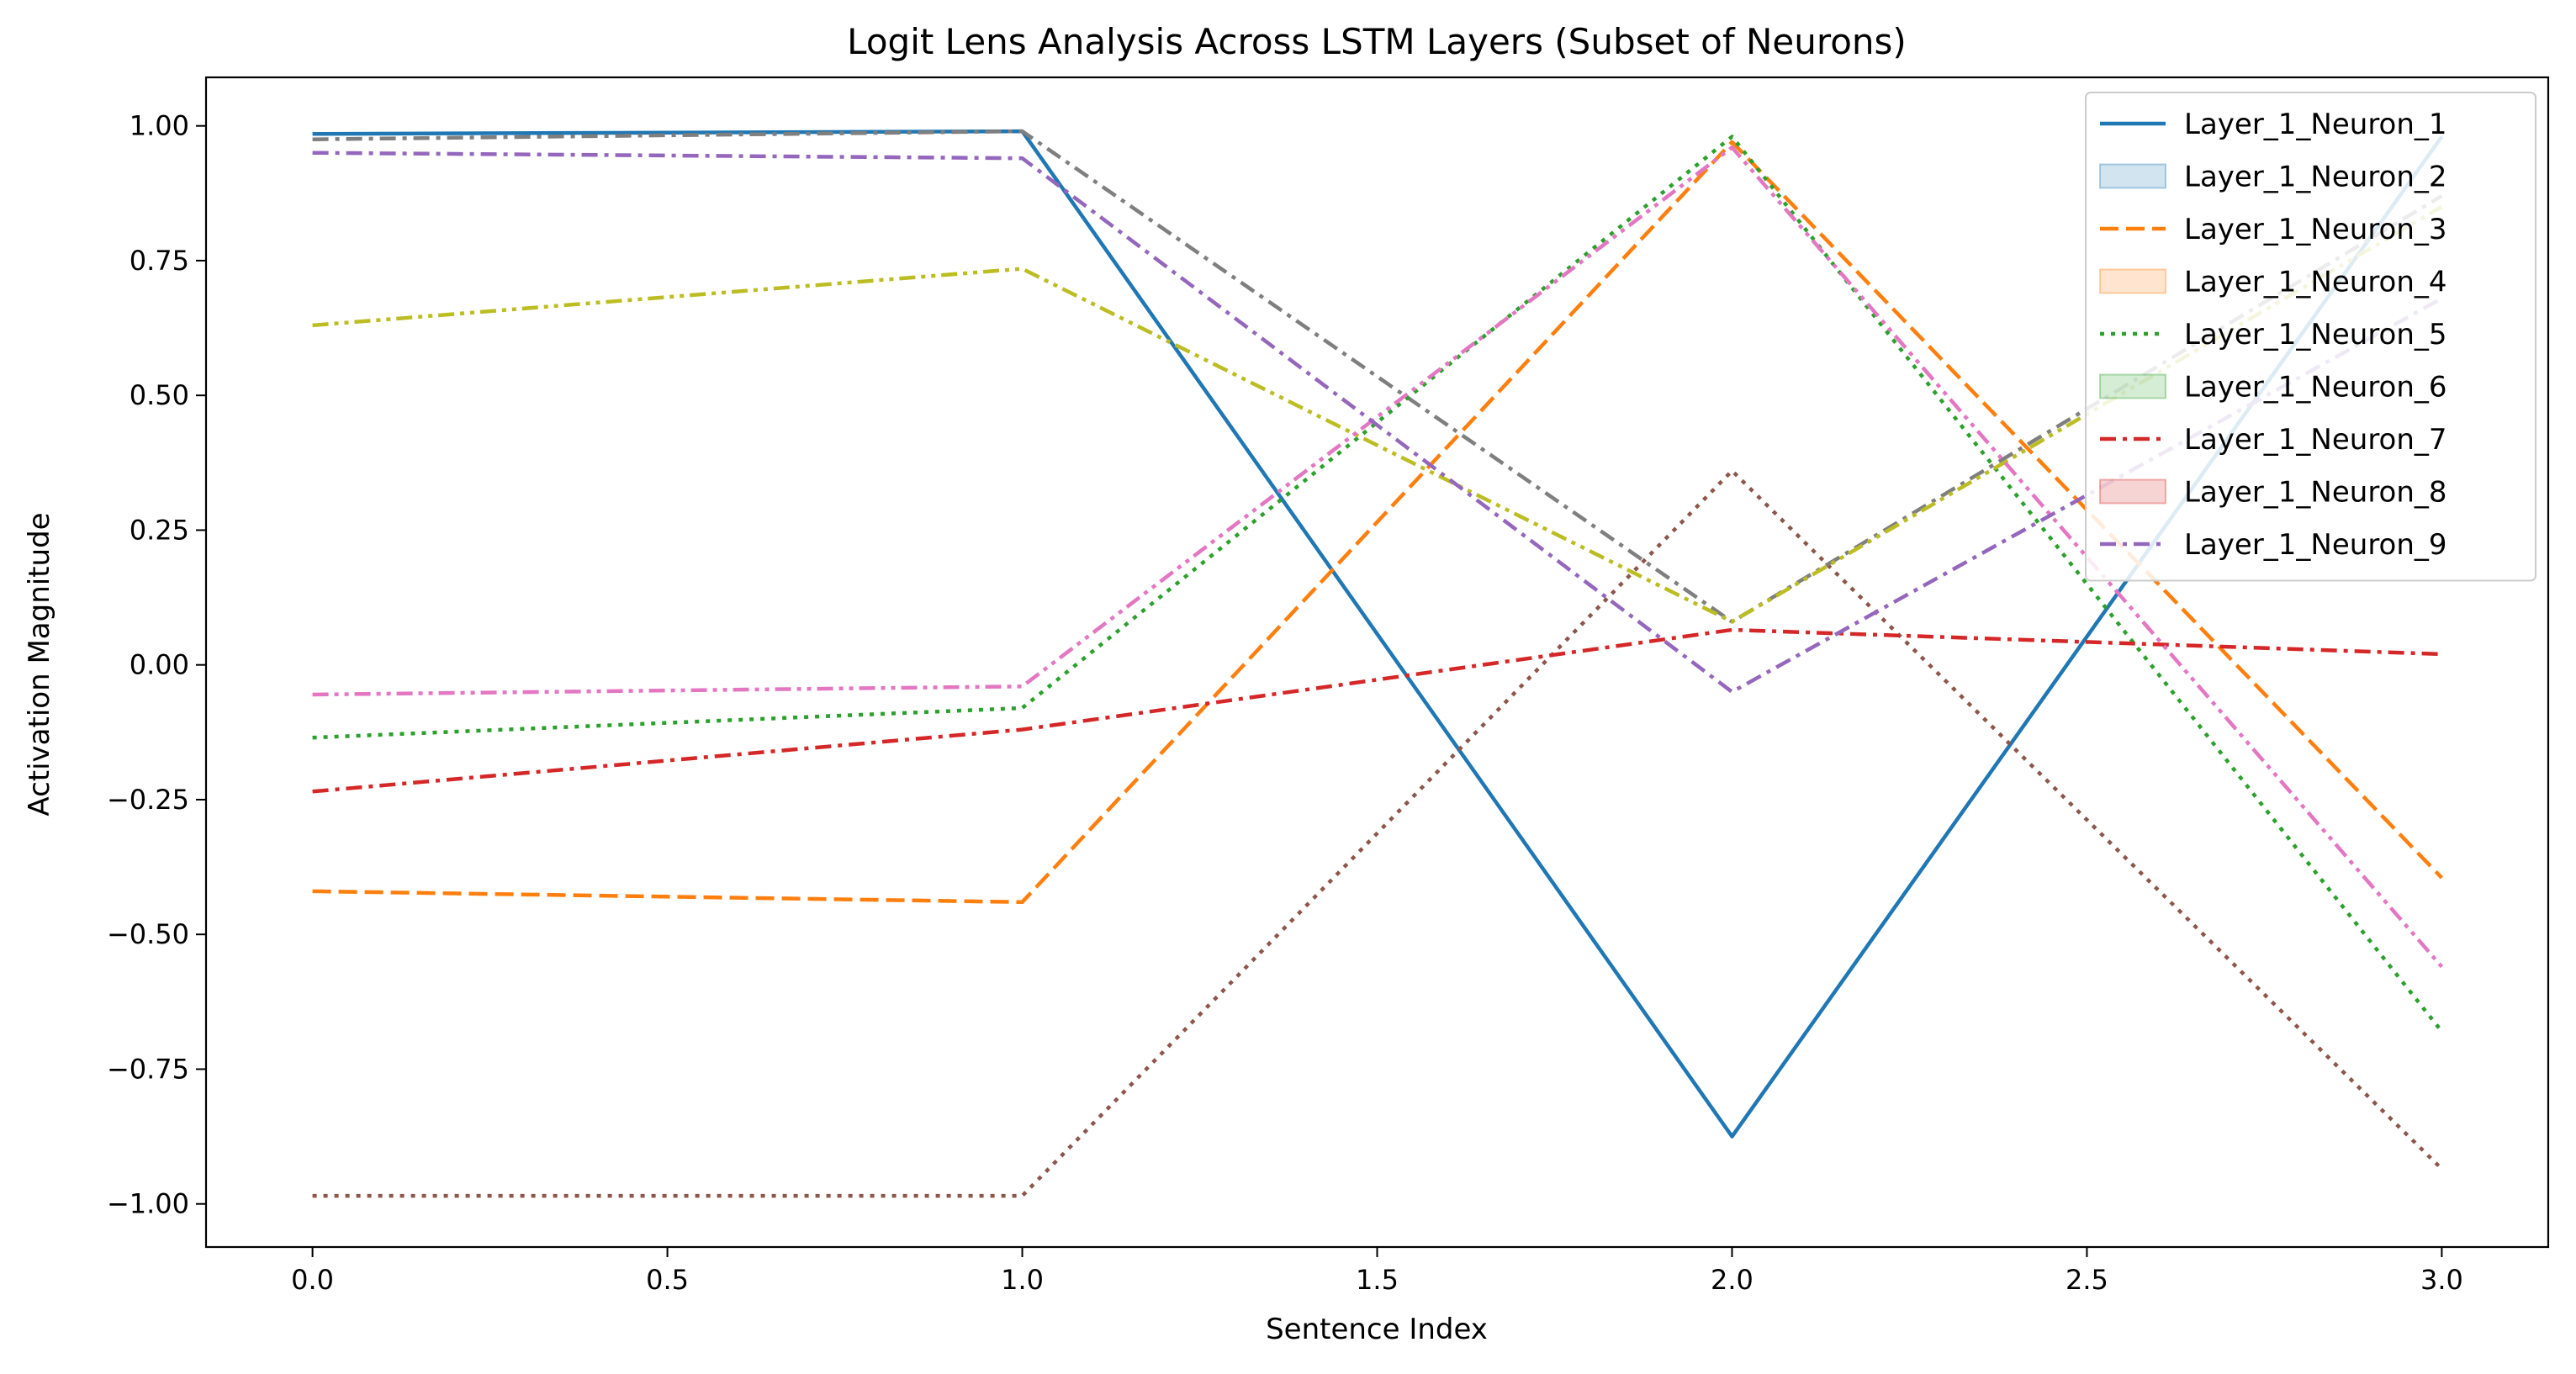  Describe the element at coordinates (2315, 440) in the screenshot. I see `legend-label: Layer_1_Neuron_7` at that location.